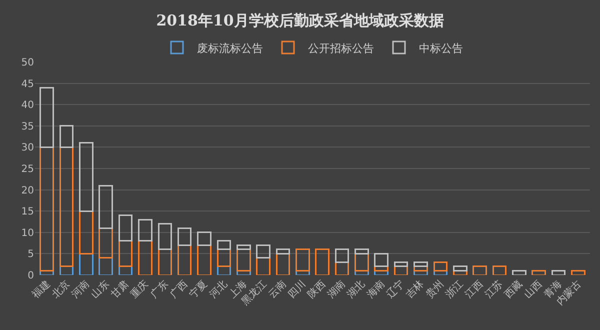  Describe the element at coordinates (277, 289) in the screenshot. I see `x-tick-label: 云南` at that location.